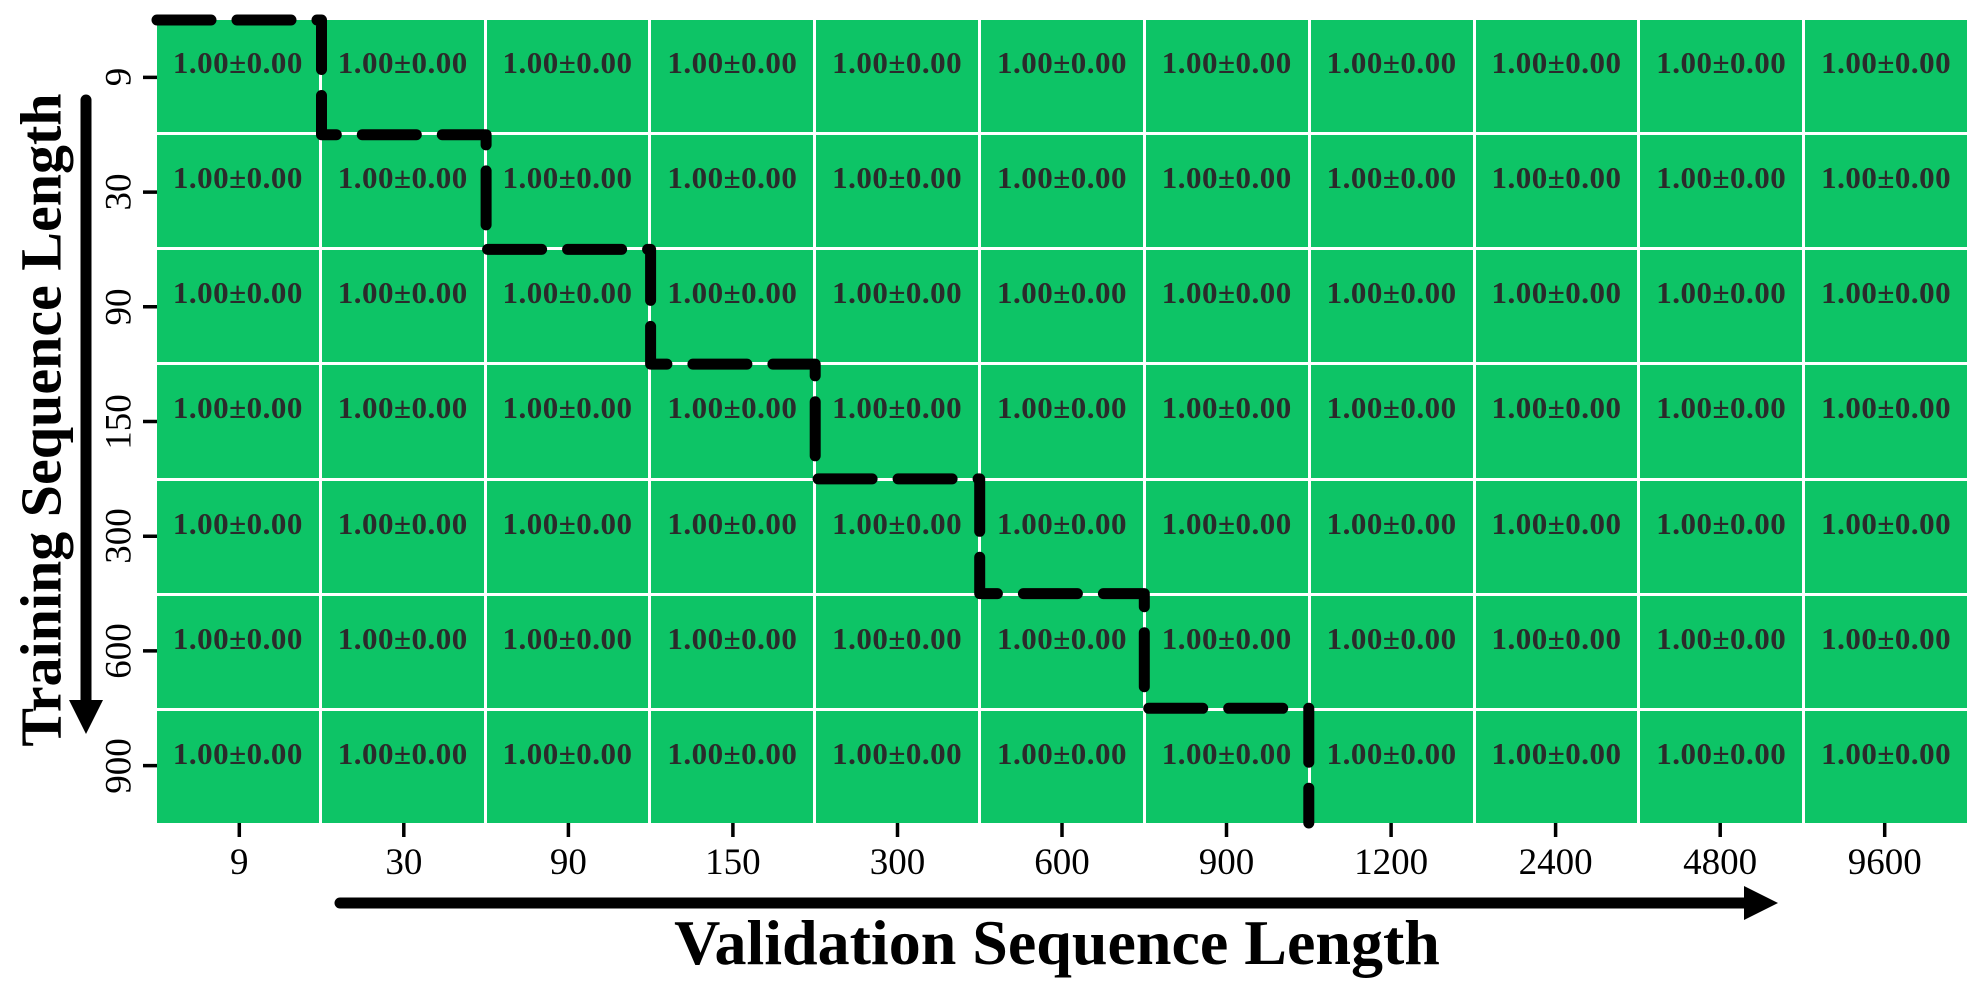  Describe the element at coordinates (119, 192) in the screenshot. I see `y-tick-label: 30` at that location.